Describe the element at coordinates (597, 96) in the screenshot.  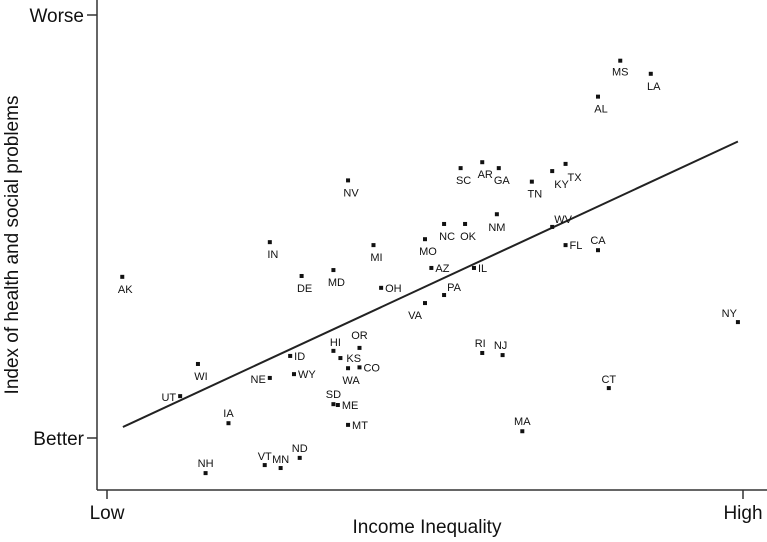
I see `data-point-al` at that location.